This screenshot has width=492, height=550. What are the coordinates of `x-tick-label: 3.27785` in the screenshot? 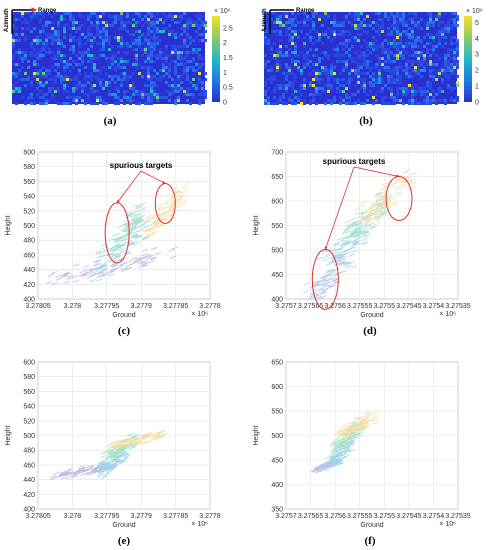 It's located at (175, 306).